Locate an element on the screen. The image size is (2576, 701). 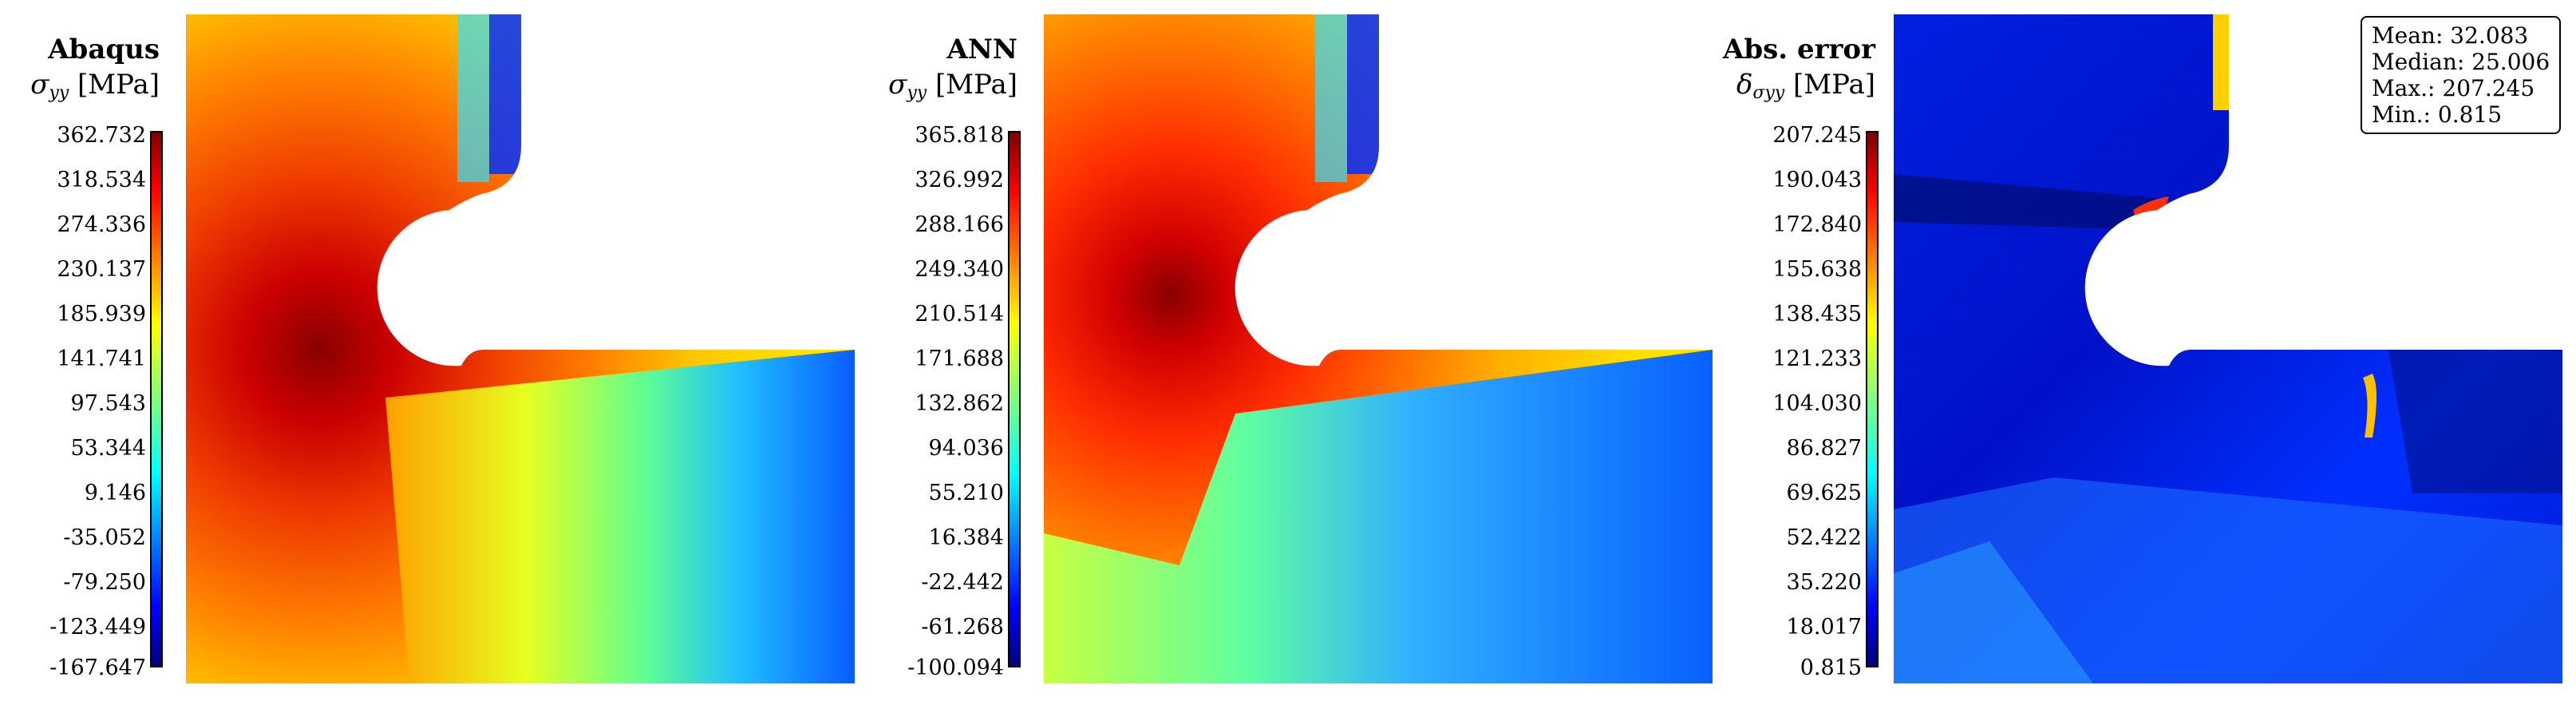
tick-label: 326.992 is located at coordinates (959, 180).